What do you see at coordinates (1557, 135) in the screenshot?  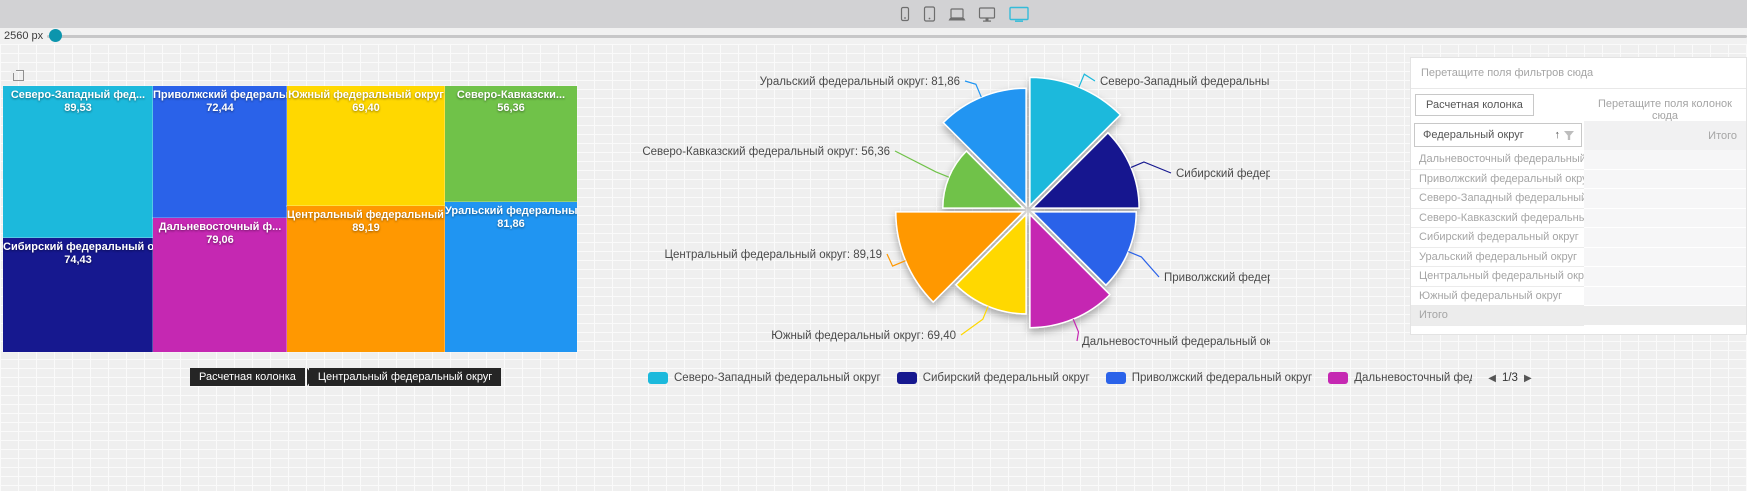 I see `sort-asc-icon: ↑` at bounding box center [1557, 135].